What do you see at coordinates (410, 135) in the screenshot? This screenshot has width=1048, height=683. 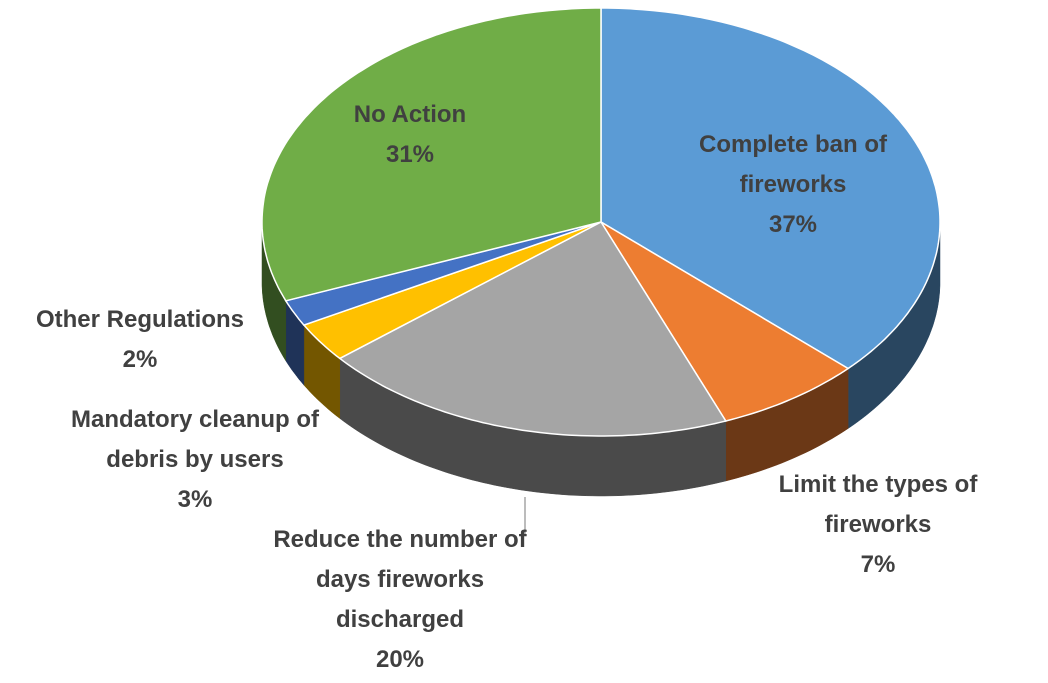 I see `data-label: No Action 31%` at bounding box center [410, 135].